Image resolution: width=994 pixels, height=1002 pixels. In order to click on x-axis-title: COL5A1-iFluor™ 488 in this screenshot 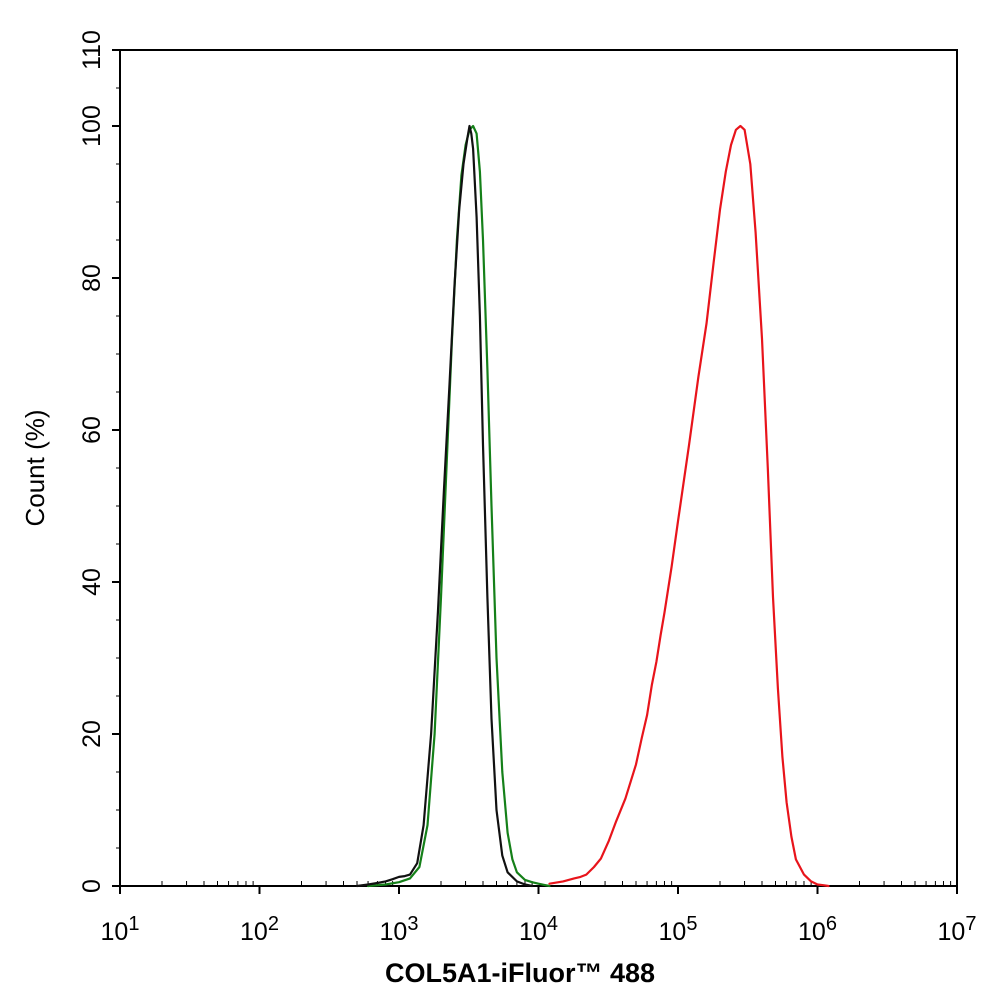, I will do `click(520, 973)`.